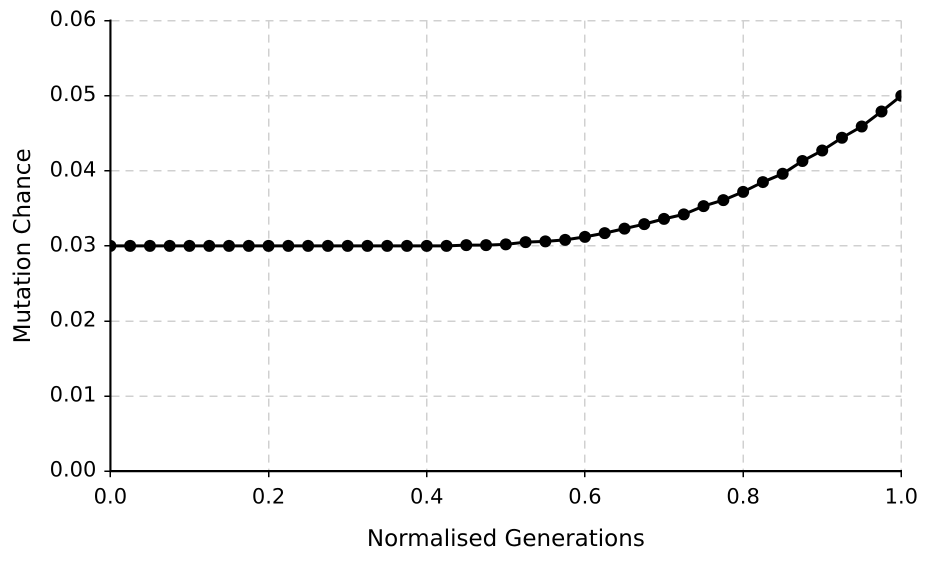 This screenshot has width=926, height=562. I want to click on y-axis-title: Mutation Chance, so click(23, 246).